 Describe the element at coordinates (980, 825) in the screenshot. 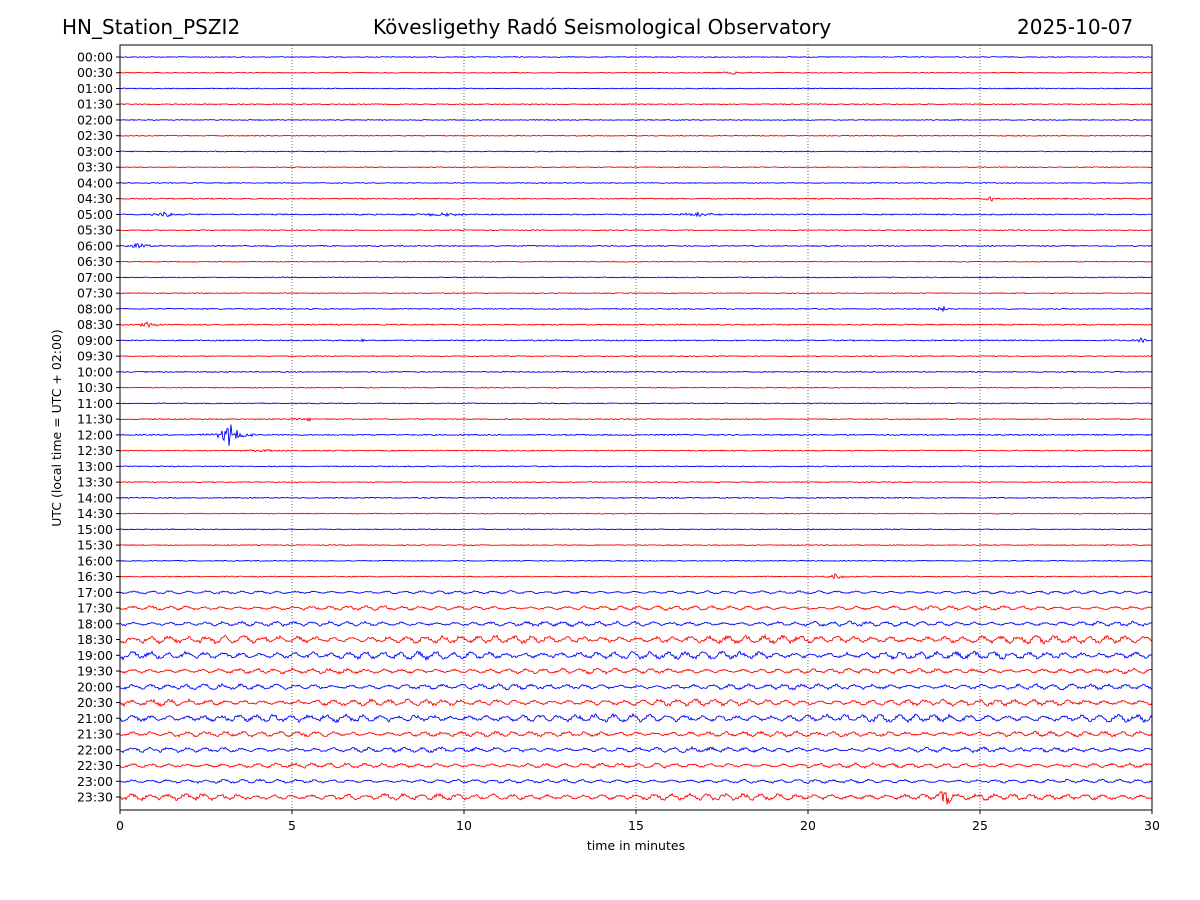

I see `x-tick-label: 25` at that location.